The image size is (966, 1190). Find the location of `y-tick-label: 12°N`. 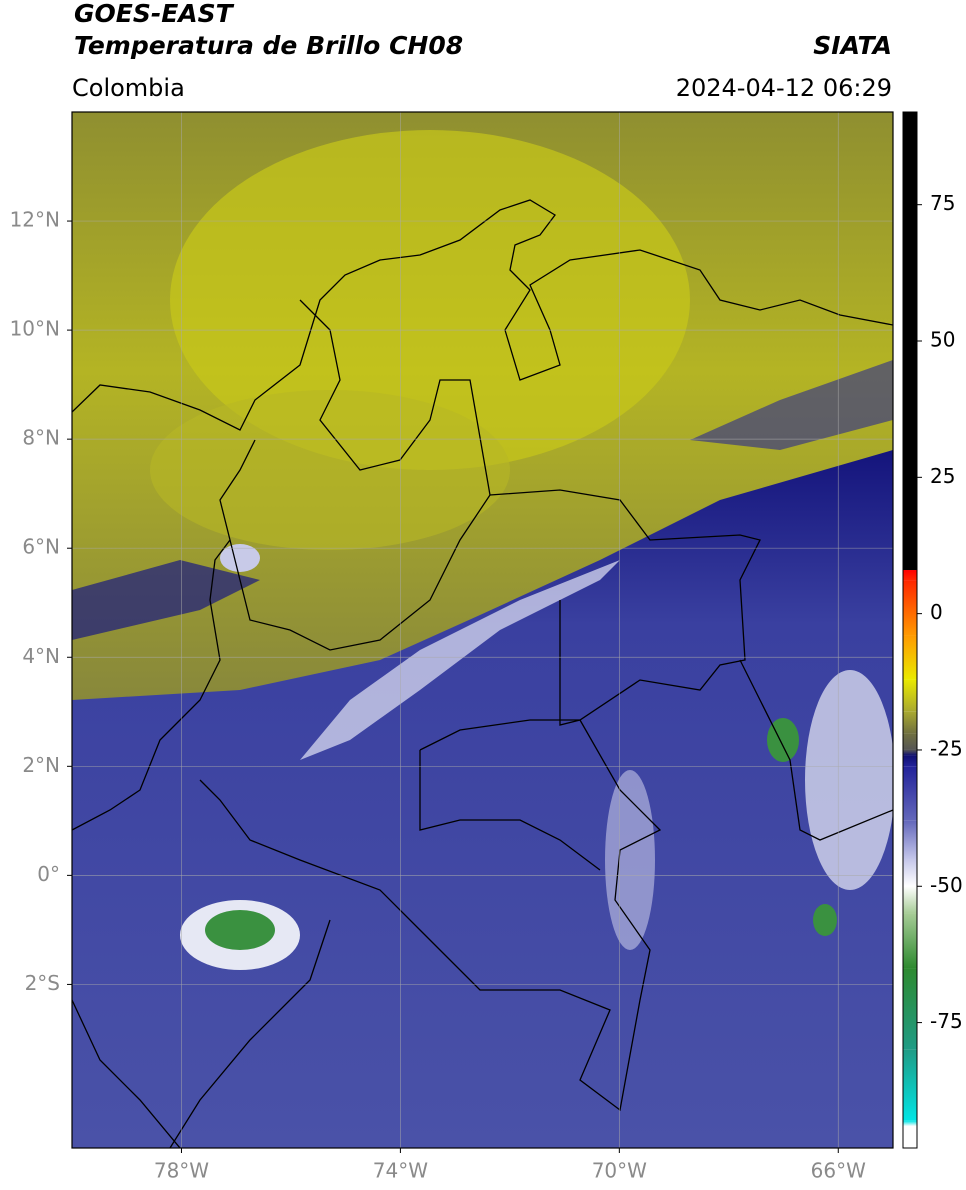

y-tick-label: 12°N is located at coordinates (35, 220).